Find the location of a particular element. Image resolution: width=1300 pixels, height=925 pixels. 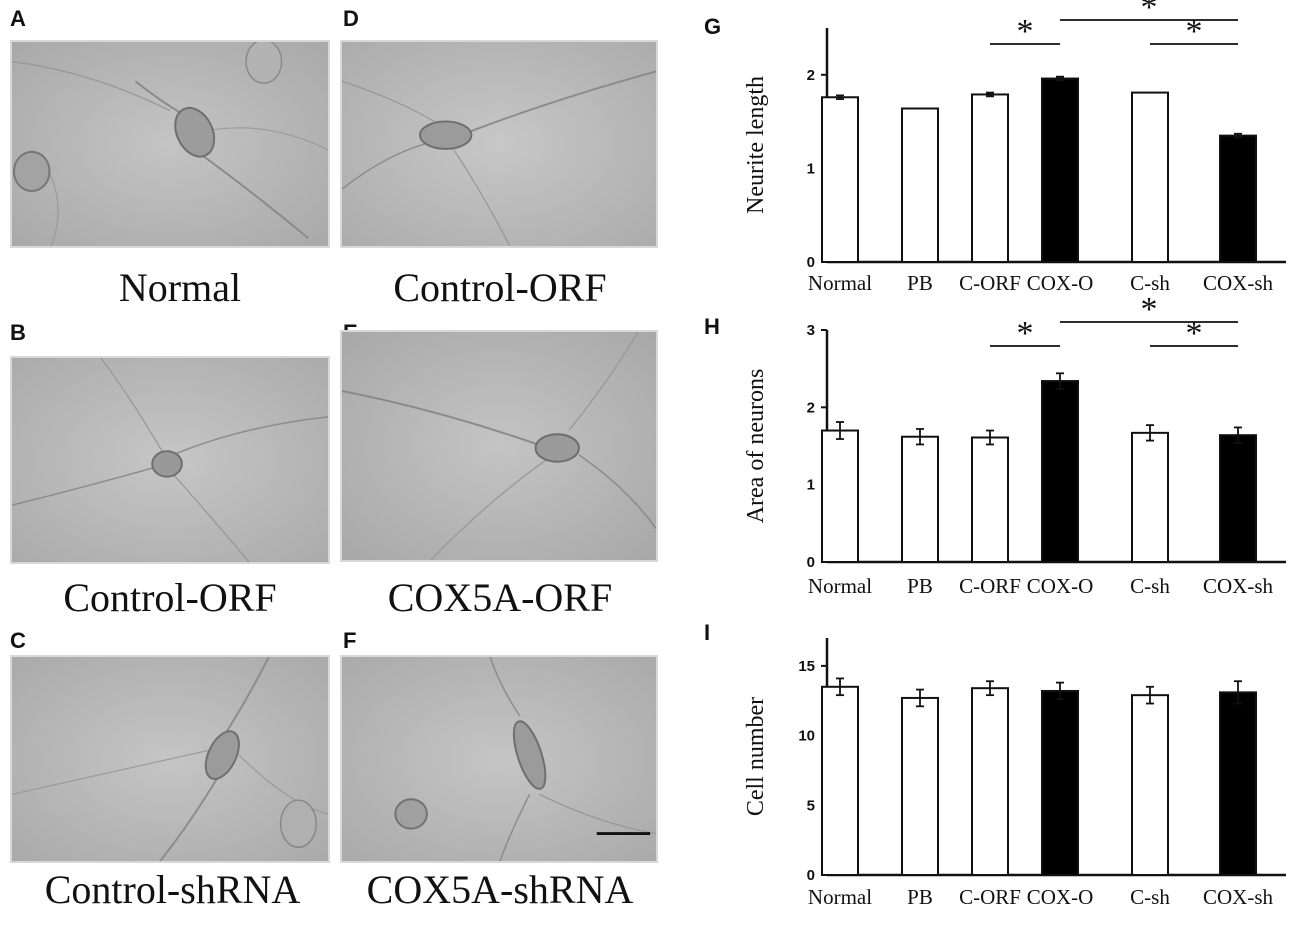

panel-letter-a: A is located at coordinates (18, 18).